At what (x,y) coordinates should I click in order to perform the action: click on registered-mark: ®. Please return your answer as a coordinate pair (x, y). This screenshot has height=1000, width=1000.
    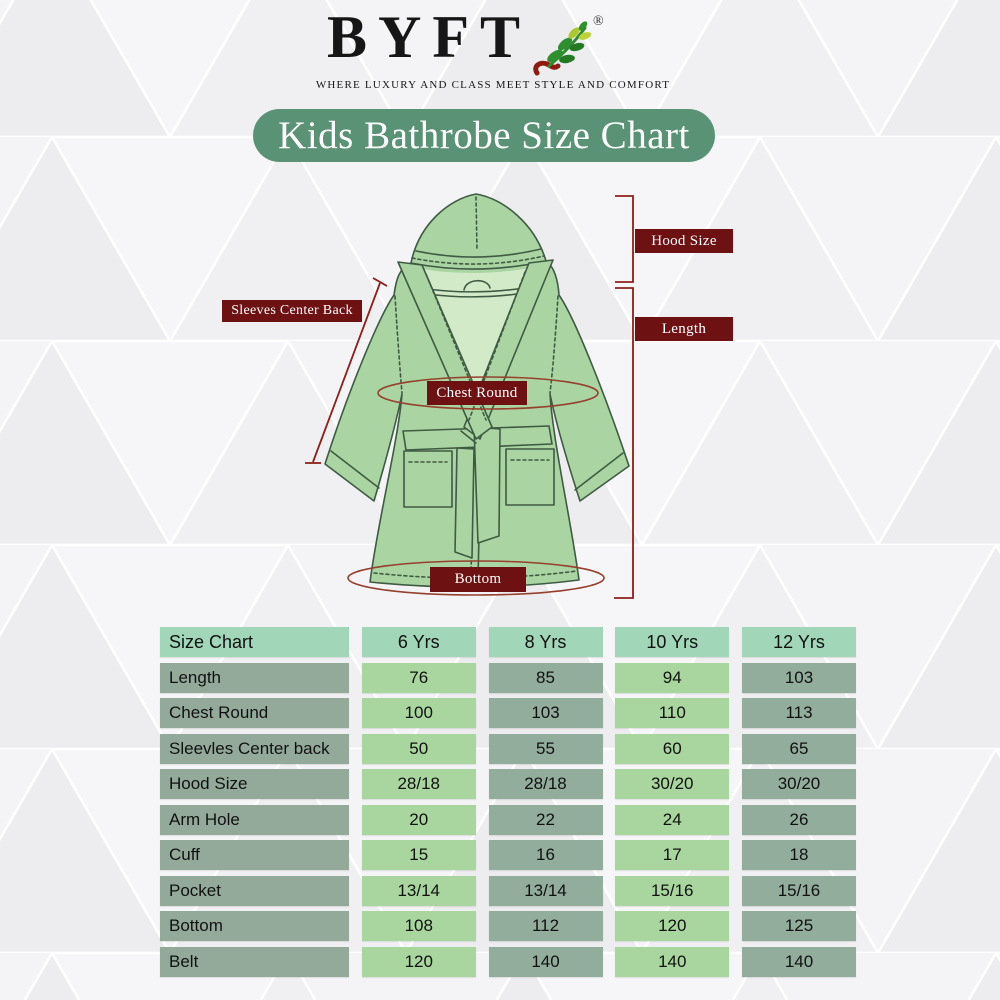
    Looking at the image, I should click on (598, 21).